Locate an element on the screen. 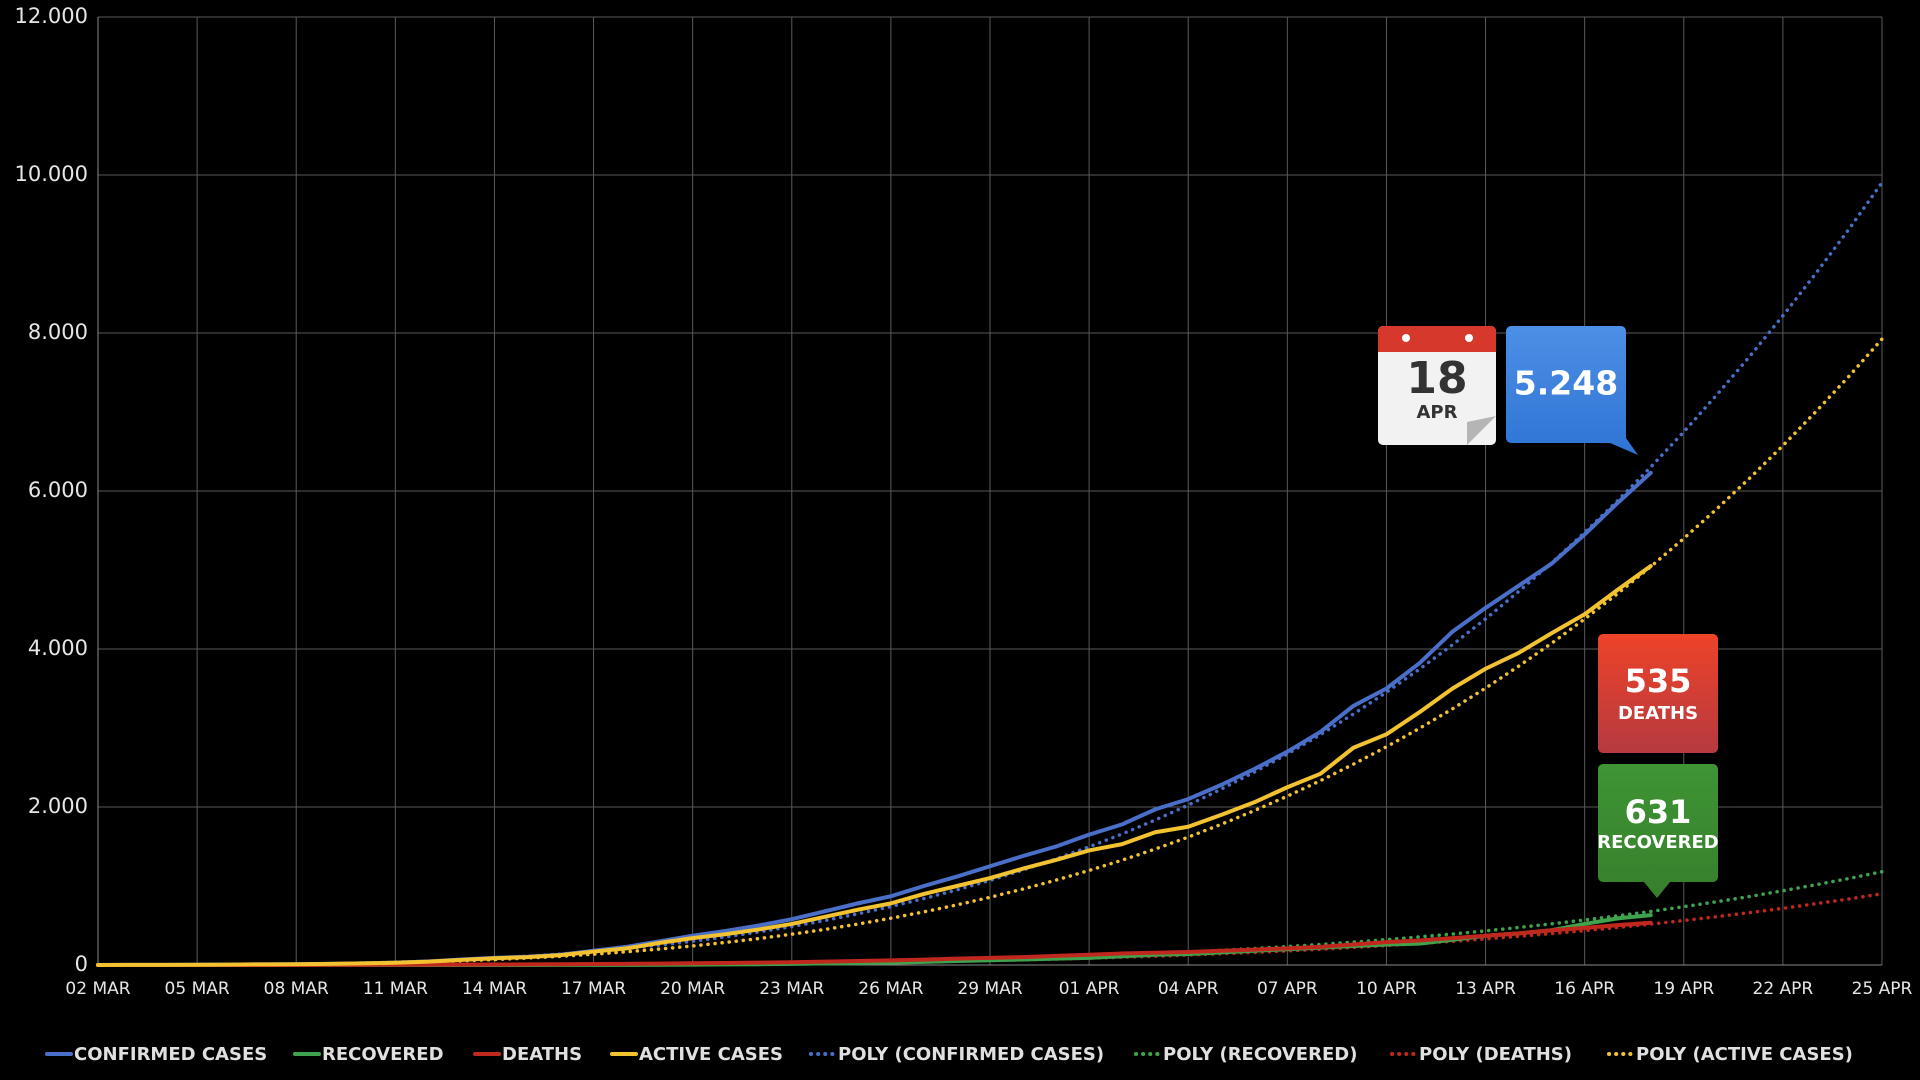 The image size is (1920, 1080). calendar-top is located at coordinates (1437, 339).